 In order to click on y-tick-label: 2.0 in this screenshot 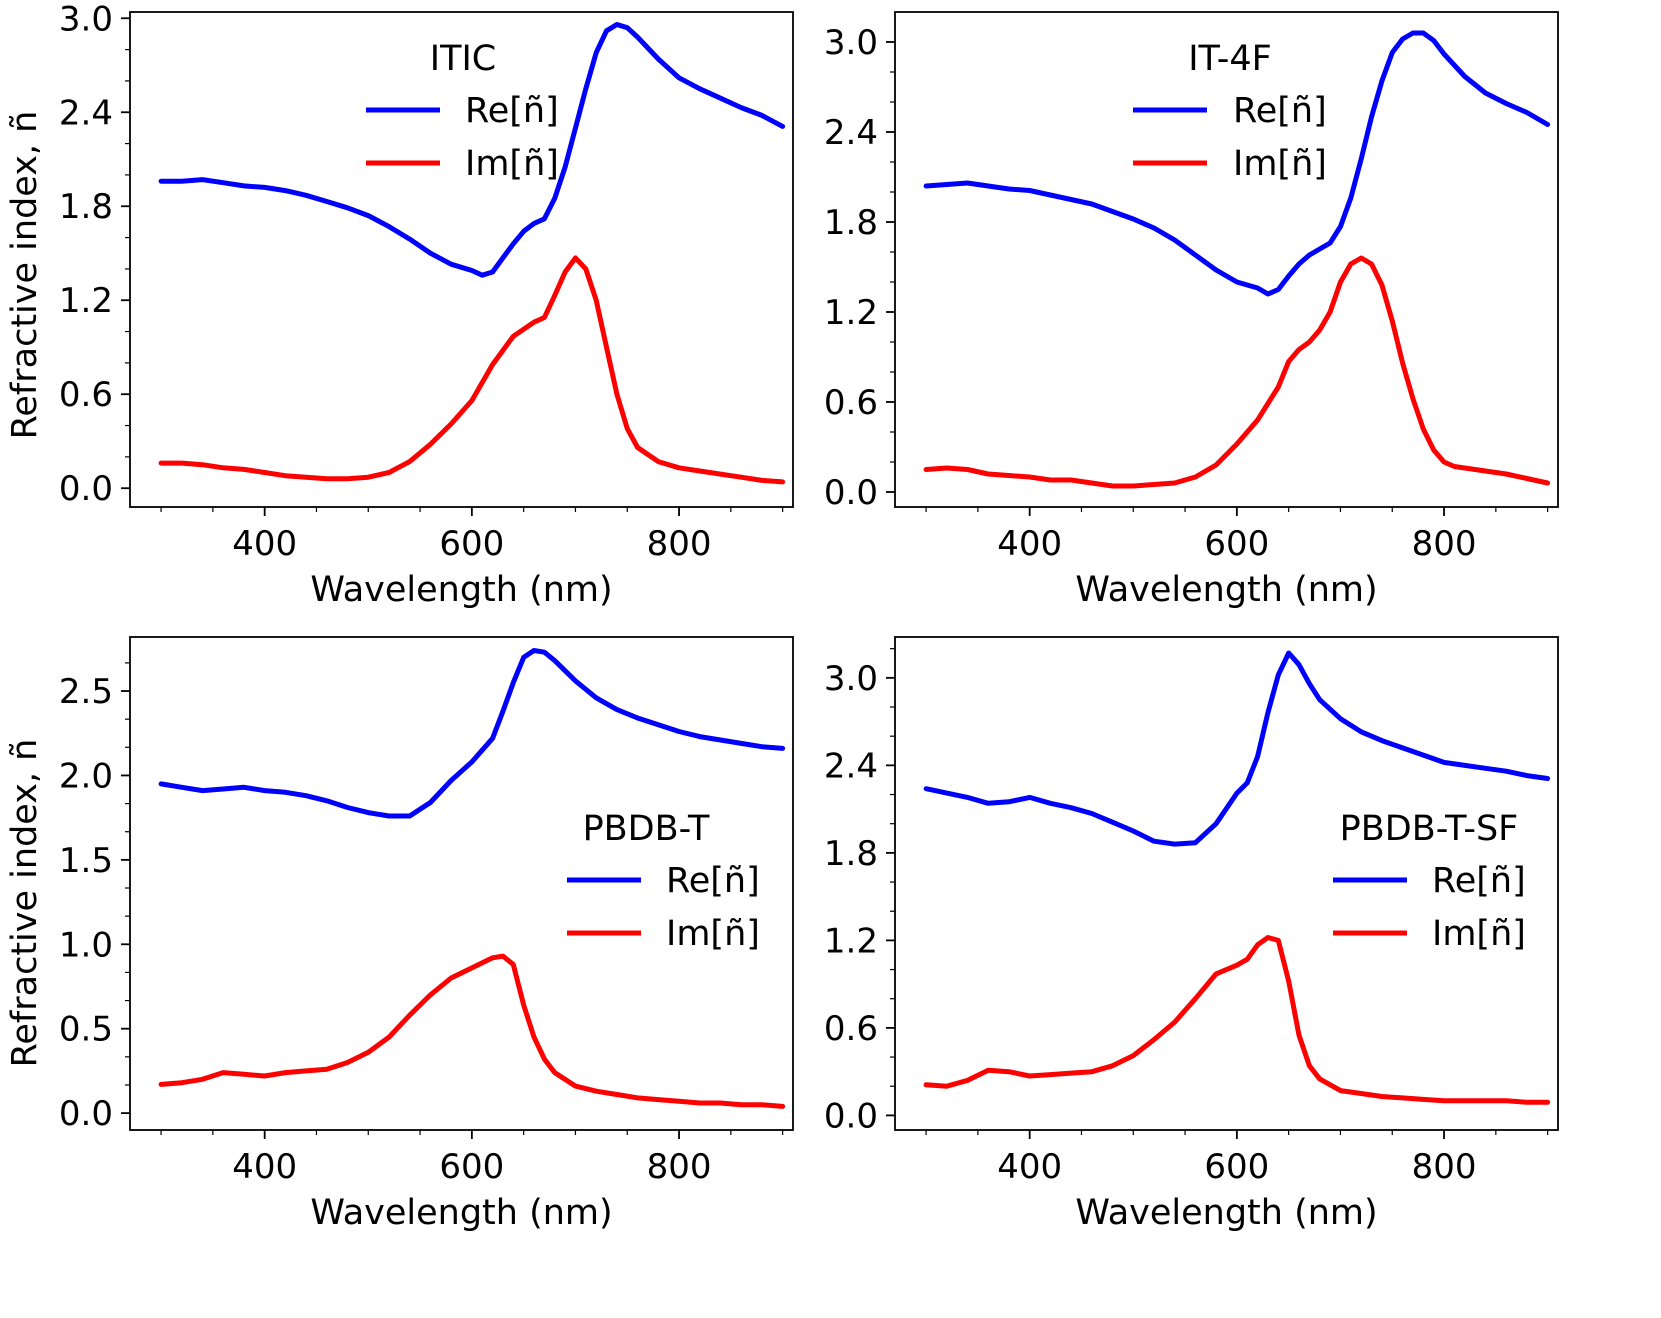, I will do `click(86, 776)`.